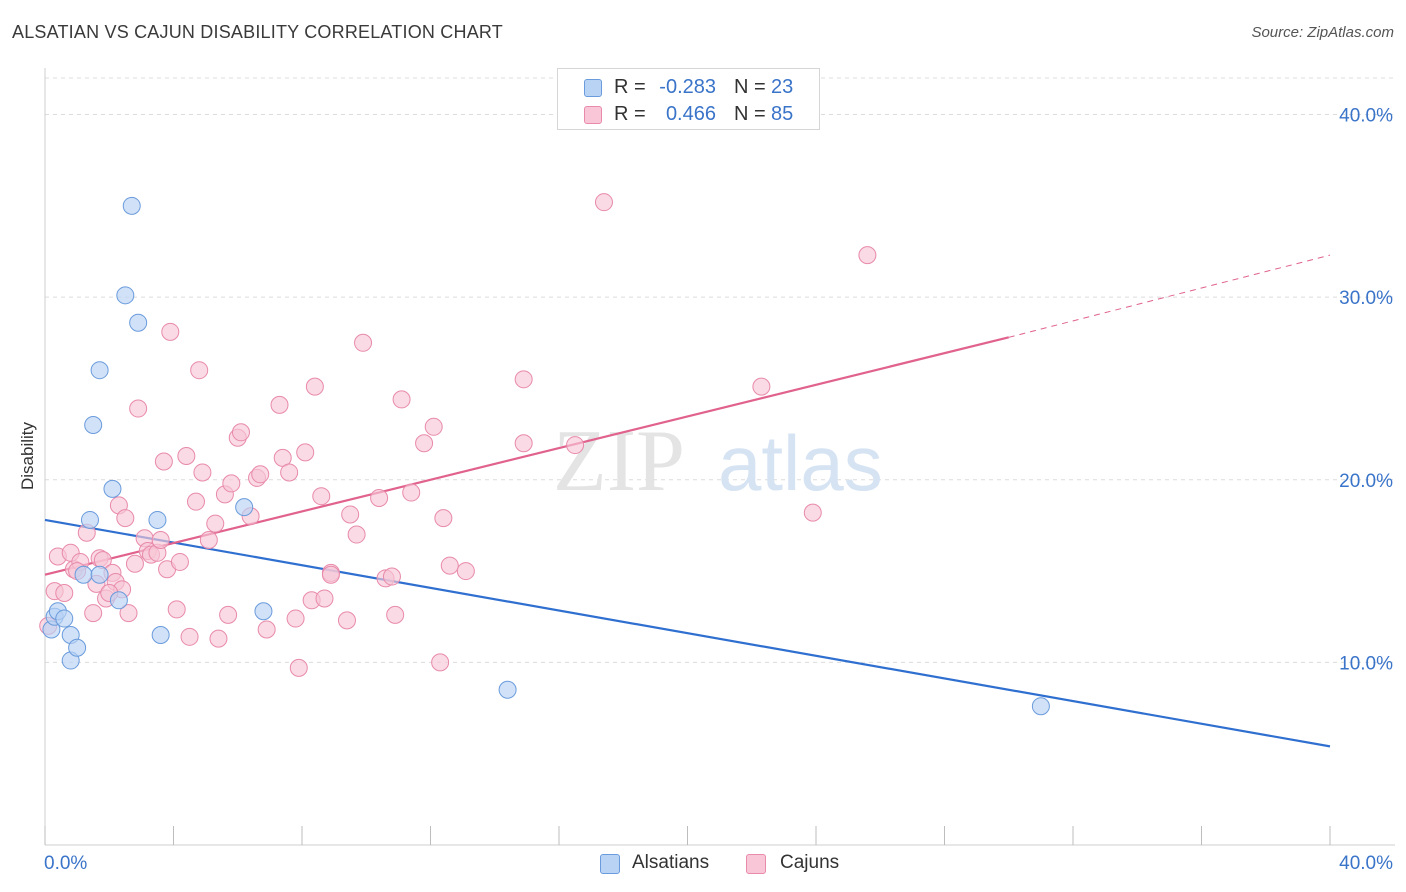 The image size is (1406, 892). I want to click on r-value: -0.283, so click(687, 87).